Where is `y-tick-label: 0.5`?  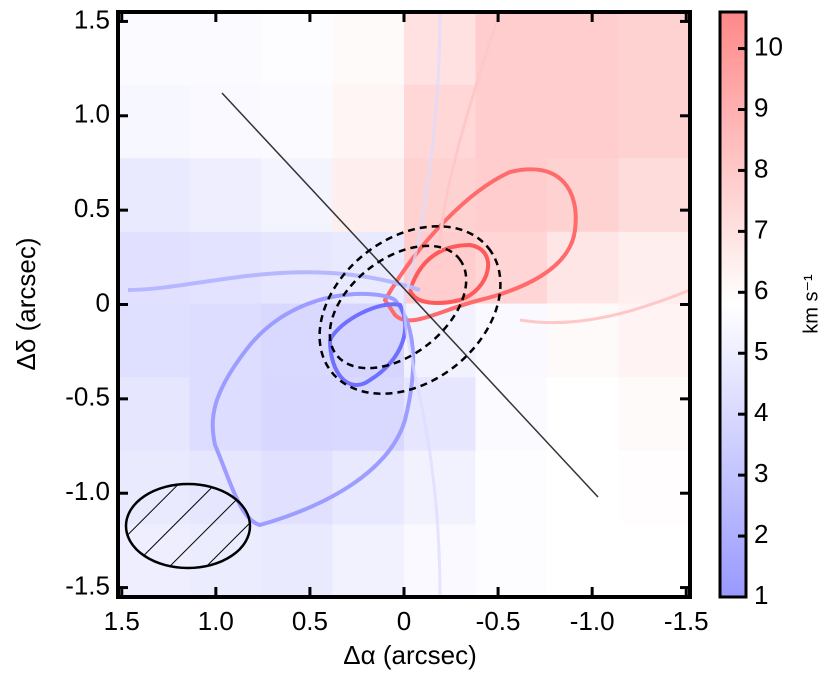
y-tick-label: 0.5 is located at coordinates (92, 208).